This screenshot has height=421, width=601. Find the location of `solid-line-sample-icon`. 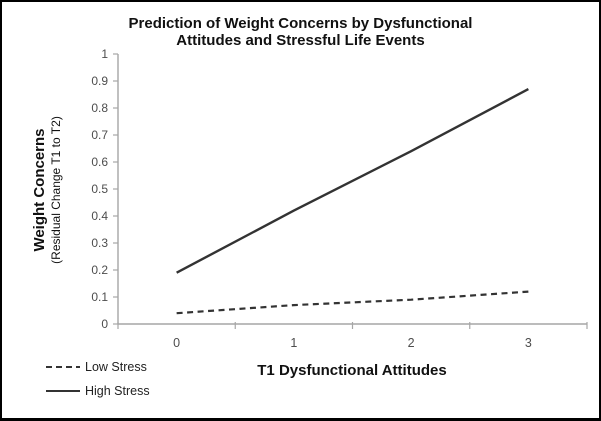

solid-line-sample-icon is located at coordinates (63, 391).